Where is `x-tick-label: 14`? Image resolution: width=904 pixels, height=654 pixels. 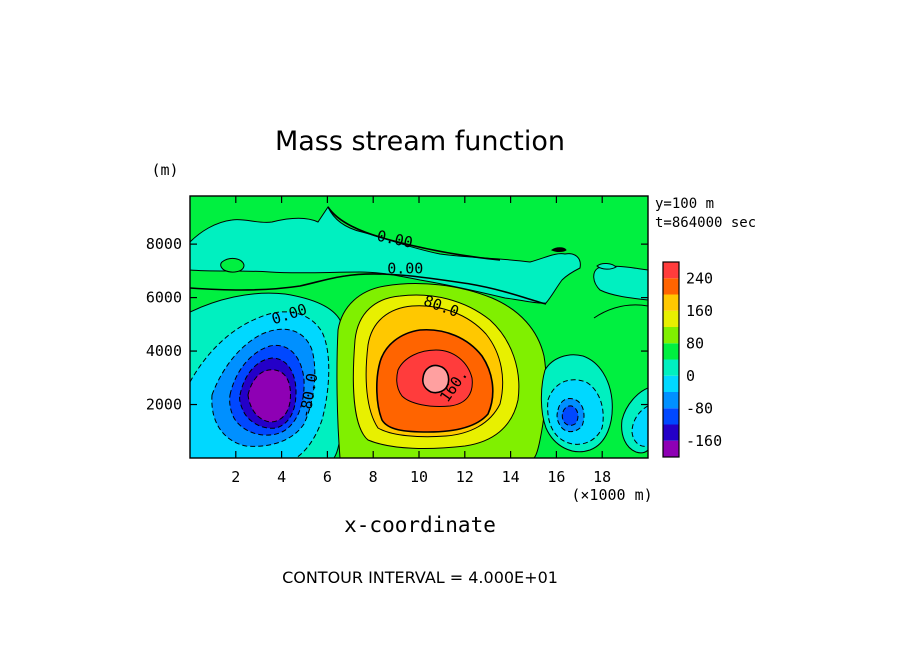
x-tick-label: 14 is located at coordinates (511, 477).